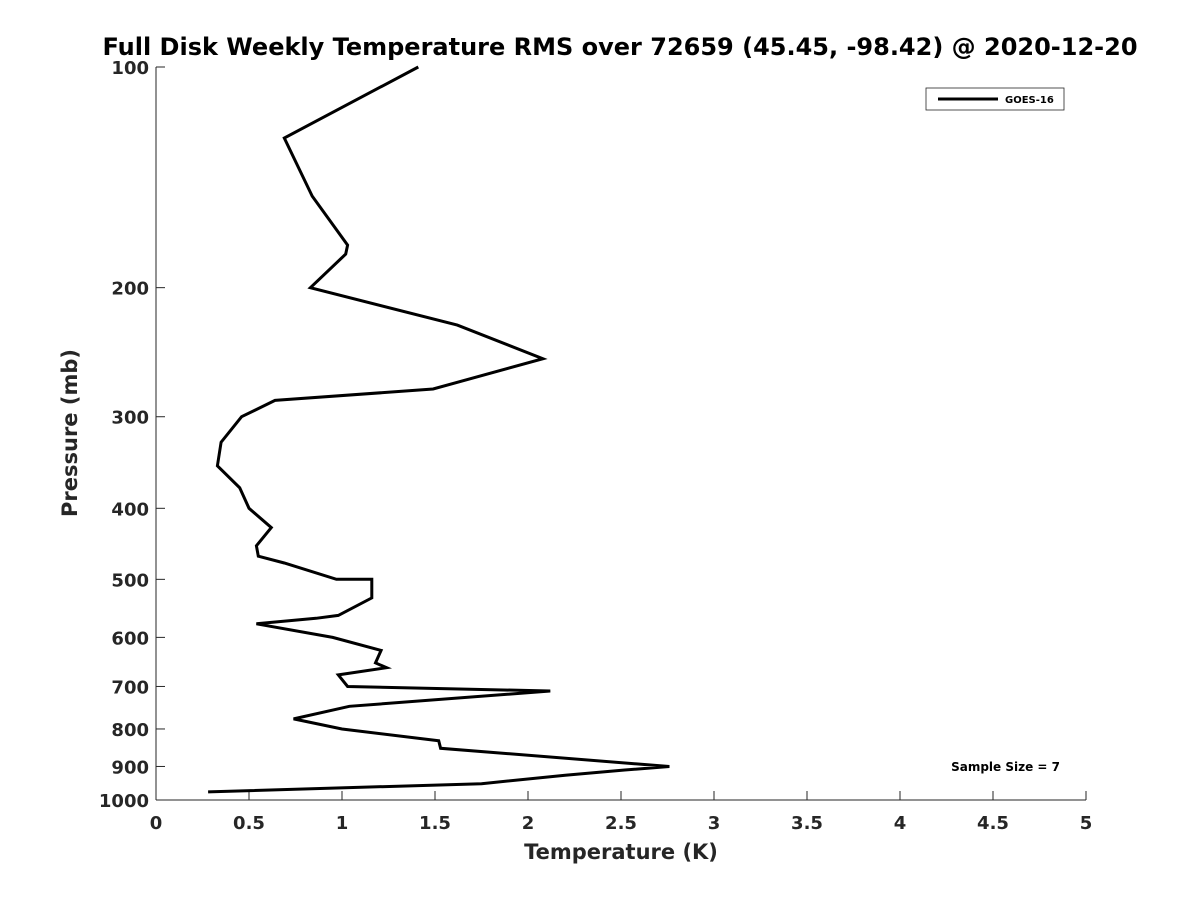 Image resolution: width=1200 pixels, height=900 pixels. I want to click on y-tick-label: 600, so click(130, 638).